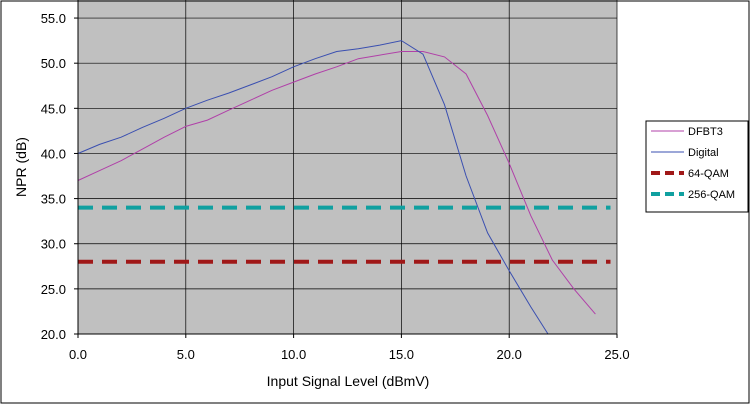 The image size is (750, 404). I want to click on legend-label: 64-QAM, so click(708, 174).